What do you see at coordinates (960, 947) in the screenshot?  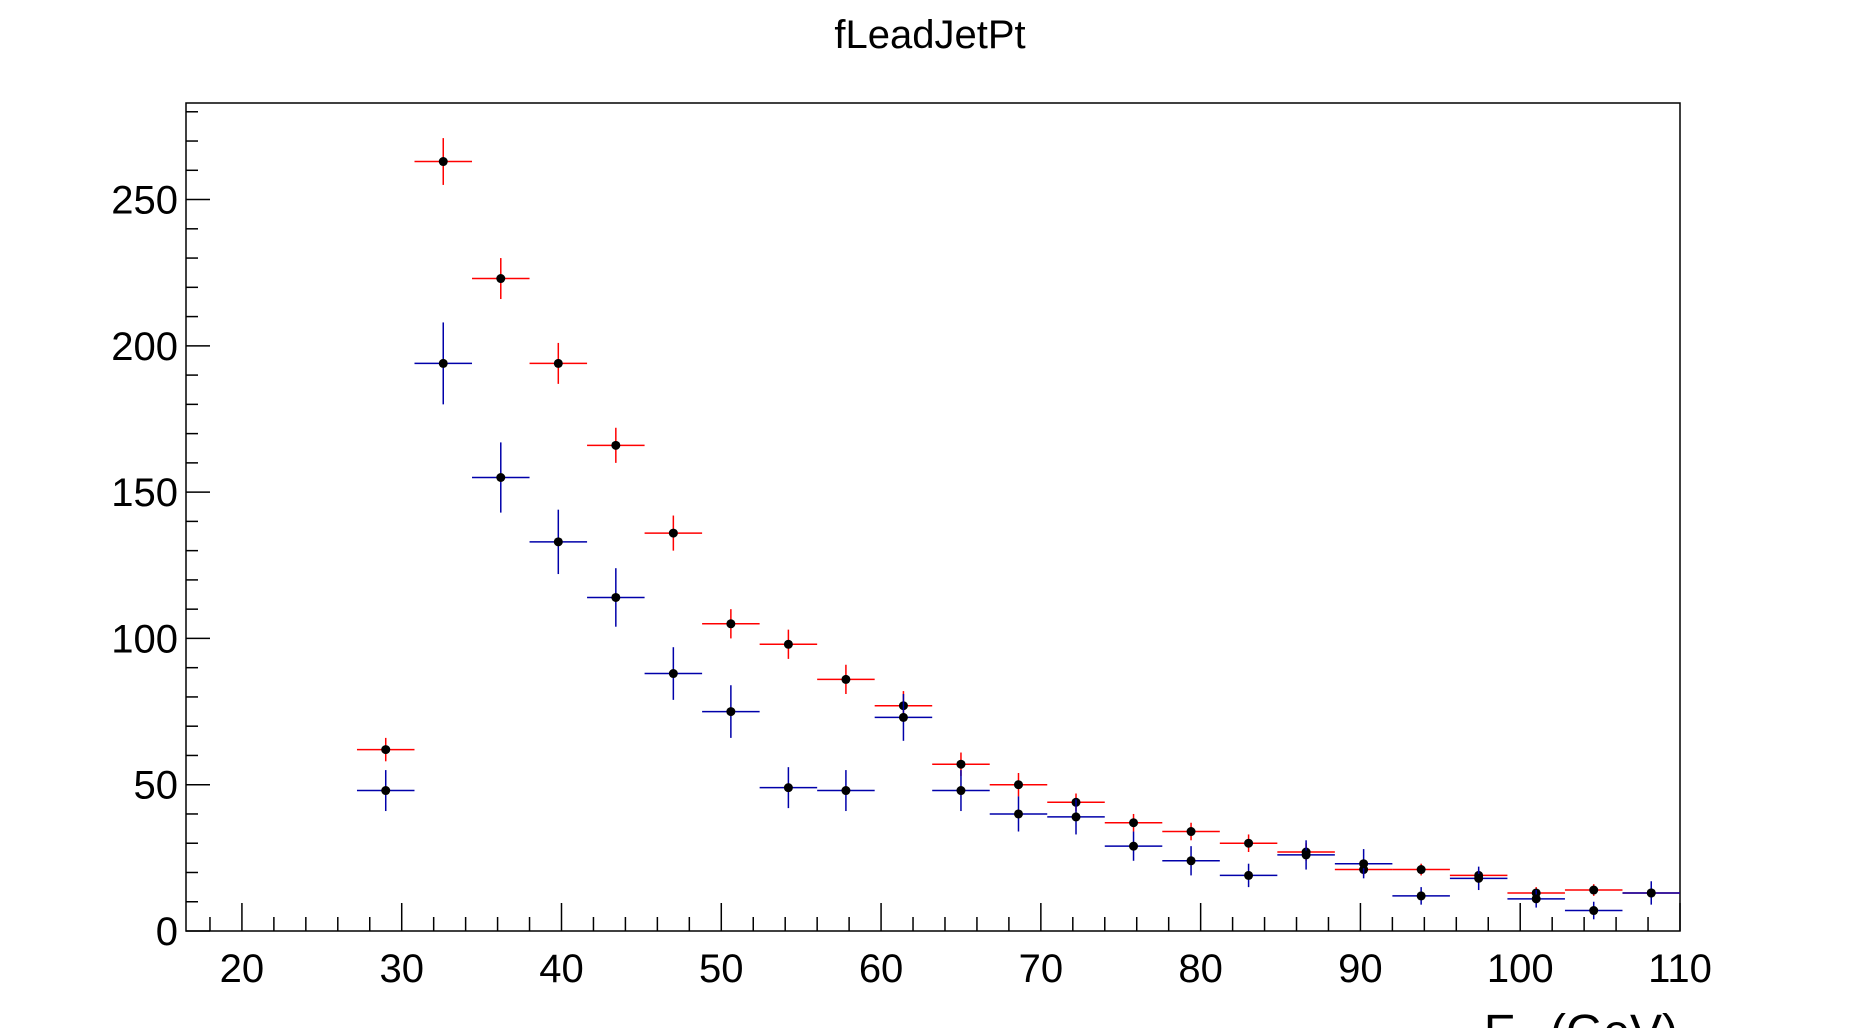 I see `x-axis: 20 30 40 50 60 70 80 90 100 110` at bounding box center [960, 947].